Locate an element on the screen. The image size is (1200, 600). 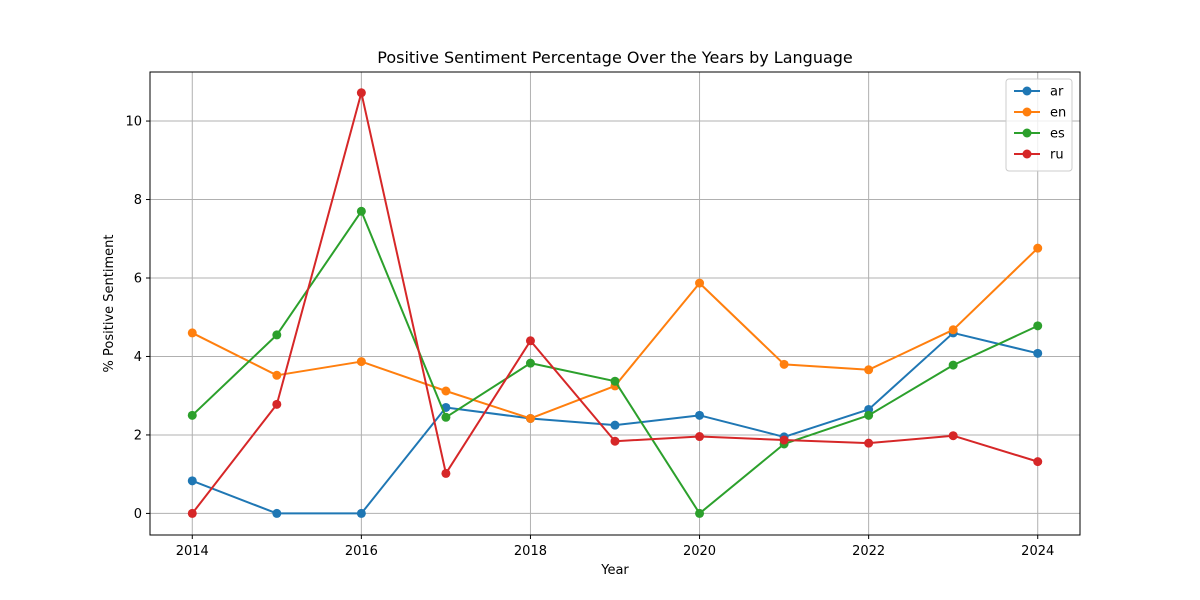
legend-item-es: es is located at coordinates (1039, 134).